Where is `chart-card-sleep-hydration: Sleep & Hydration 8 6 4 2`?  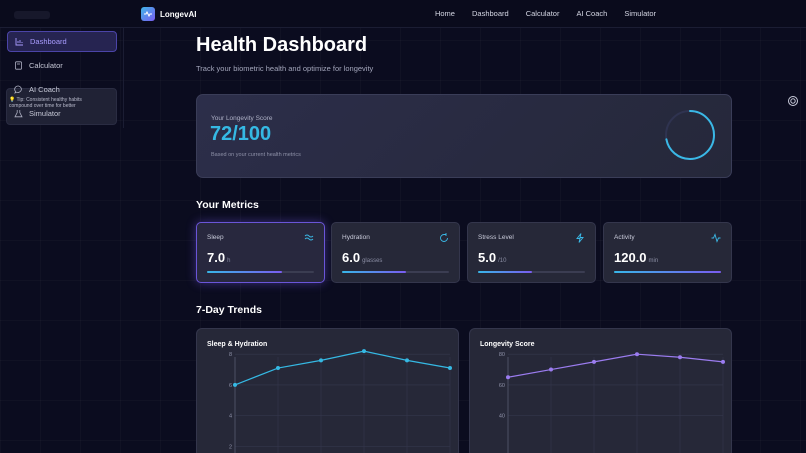 chart-card-sleep-hydration: Sleep & Hydration 8 6 4 2 is located at coordinates (327, 390).